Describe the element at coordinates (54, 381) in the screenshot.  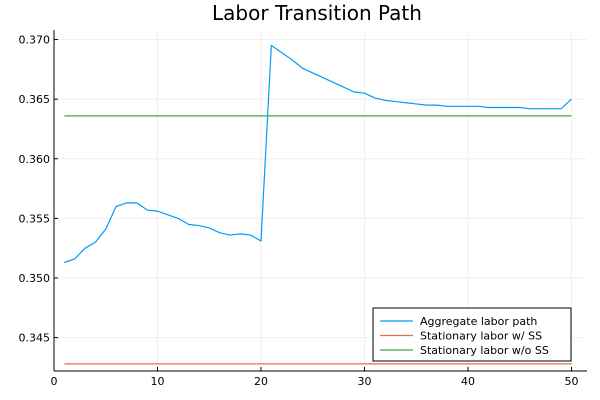
I see `x-tick-label: 0` at that location.